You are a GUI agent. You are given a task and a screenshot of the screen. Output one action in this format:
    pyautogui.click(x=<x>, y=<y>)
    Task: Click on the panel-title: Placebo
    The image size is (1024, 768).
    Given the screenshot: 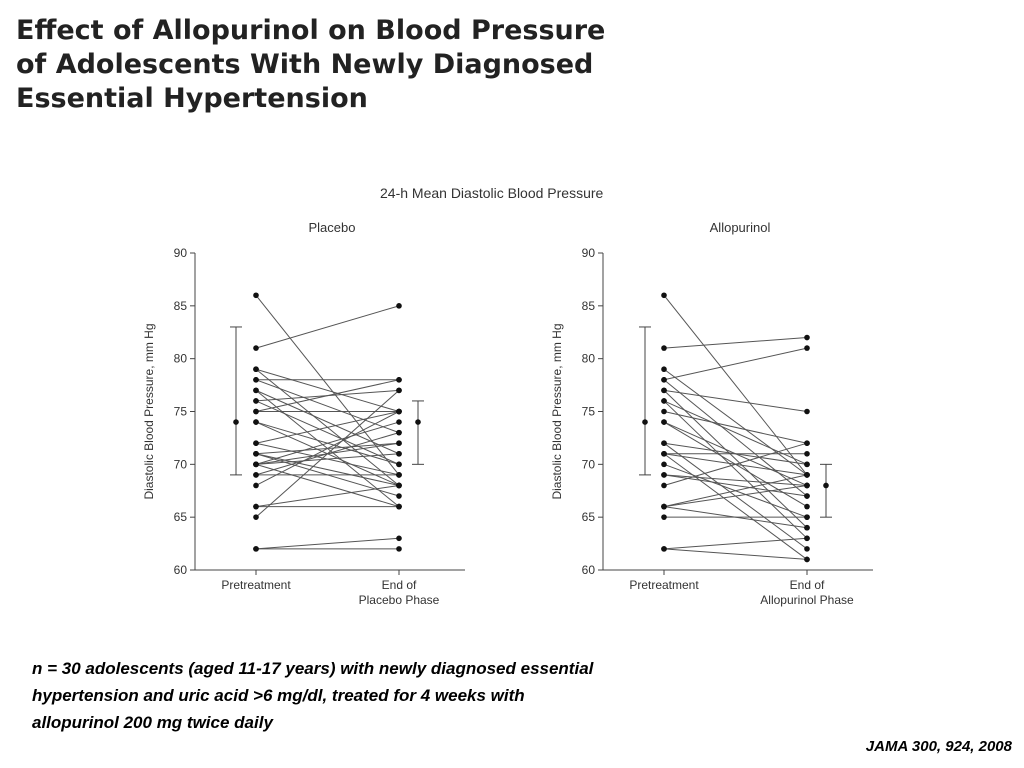 What is the action you would take?
    pyautogui.click(x=332, y=227)
    